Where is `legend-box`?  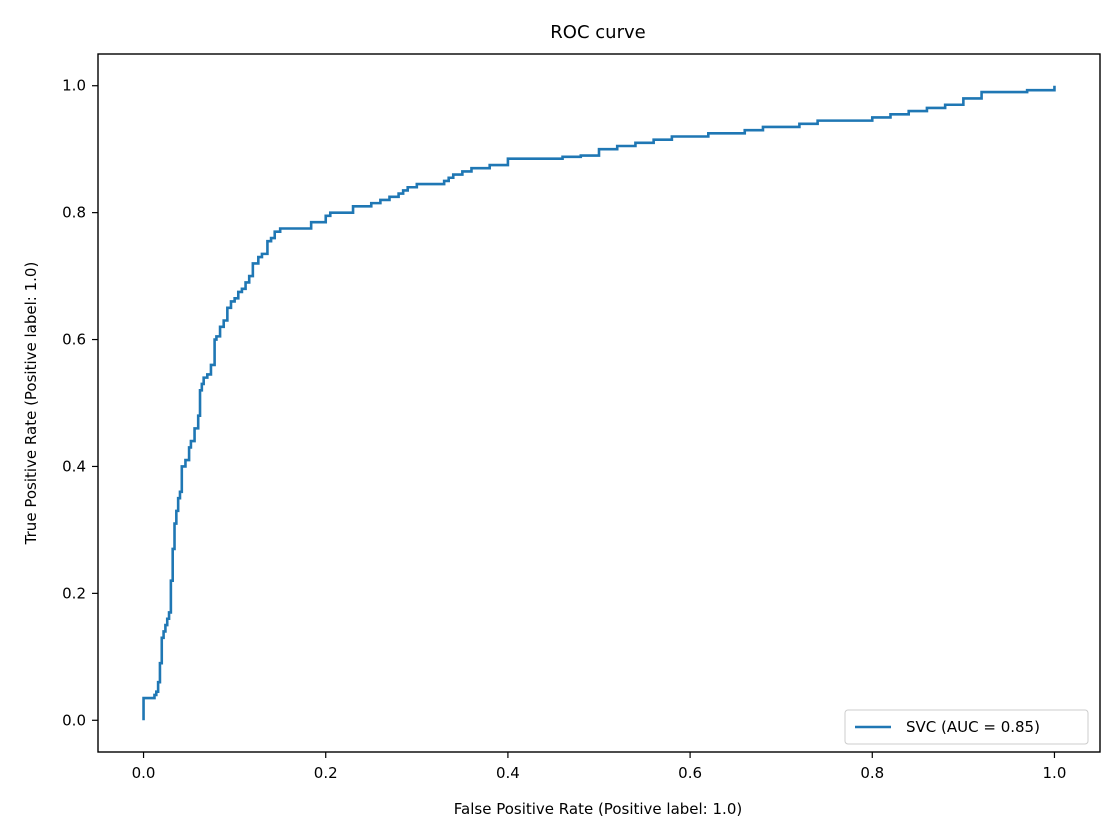
legend-box is located at coordinates (966, 727).